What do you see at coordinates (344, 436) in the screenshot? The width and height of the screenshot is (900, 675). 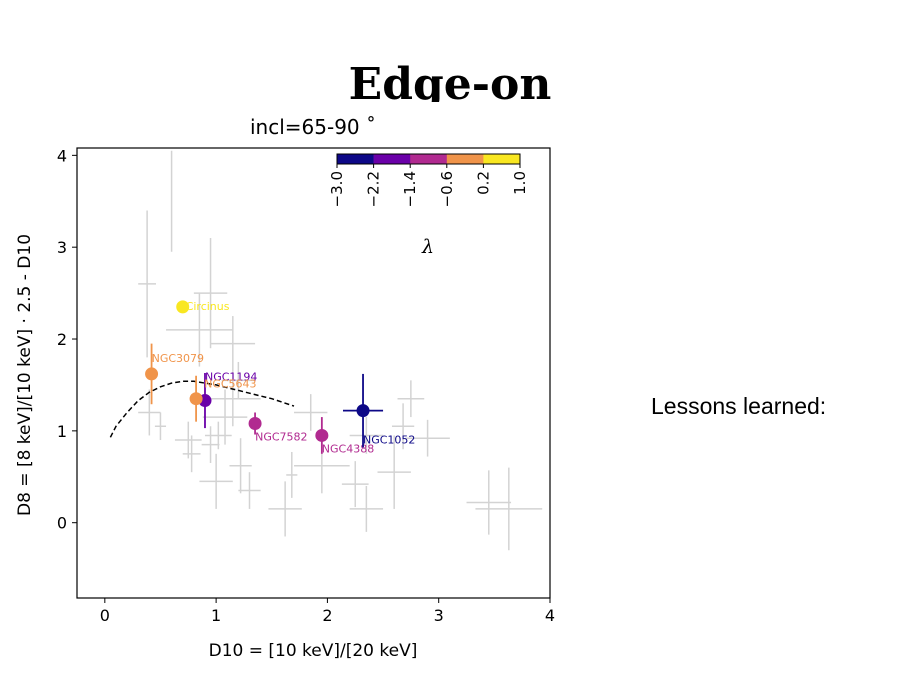 I see `labeled-point: NGC4388` at bounding box center [344, 436].